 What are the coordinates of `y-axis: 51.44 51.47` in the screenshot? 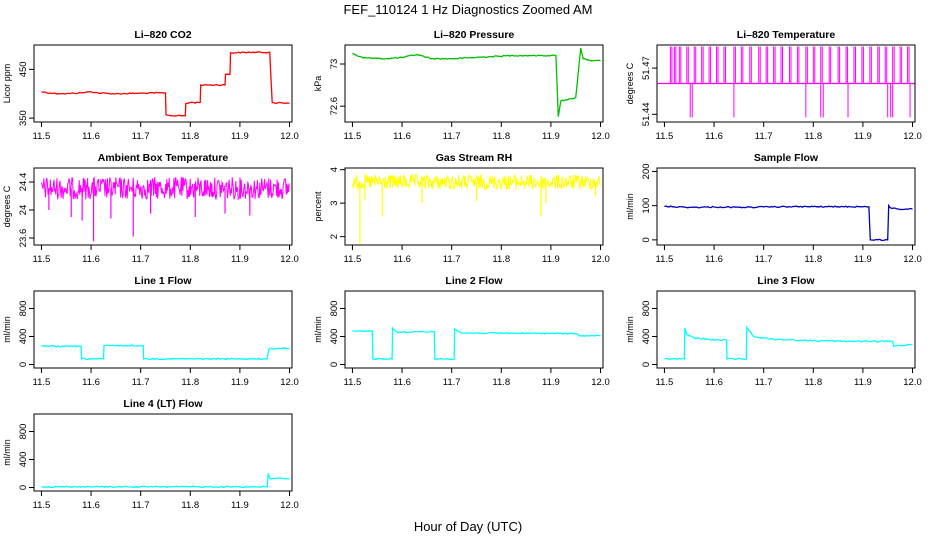 It's located at (649, 91).